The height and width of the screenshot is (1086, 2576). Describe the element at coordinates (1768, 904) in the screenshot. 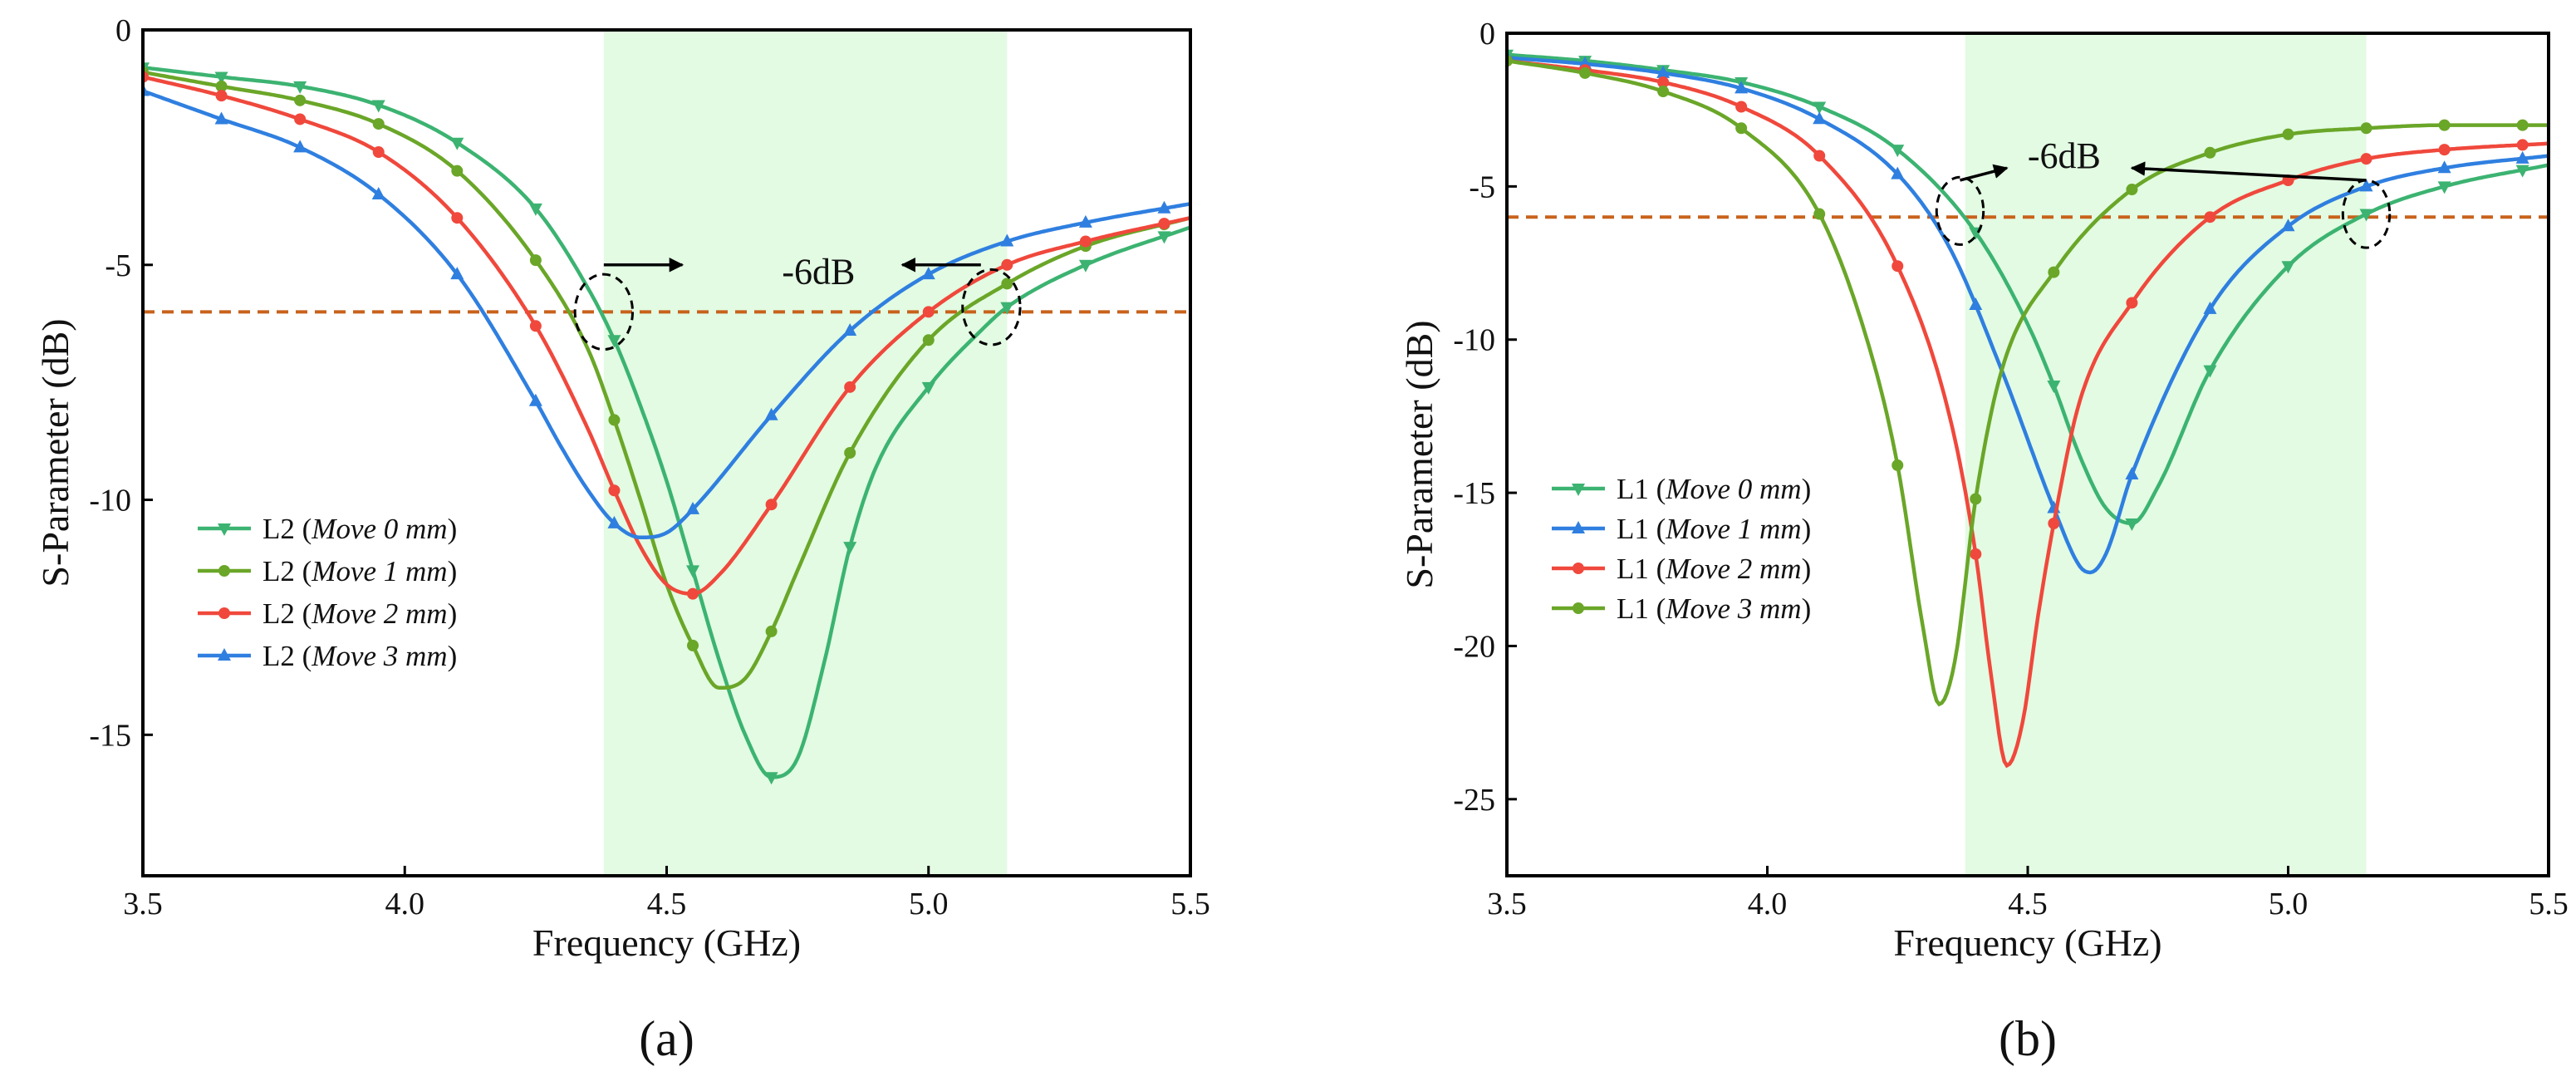

I see `x-tick-label: 4.0` at that location.